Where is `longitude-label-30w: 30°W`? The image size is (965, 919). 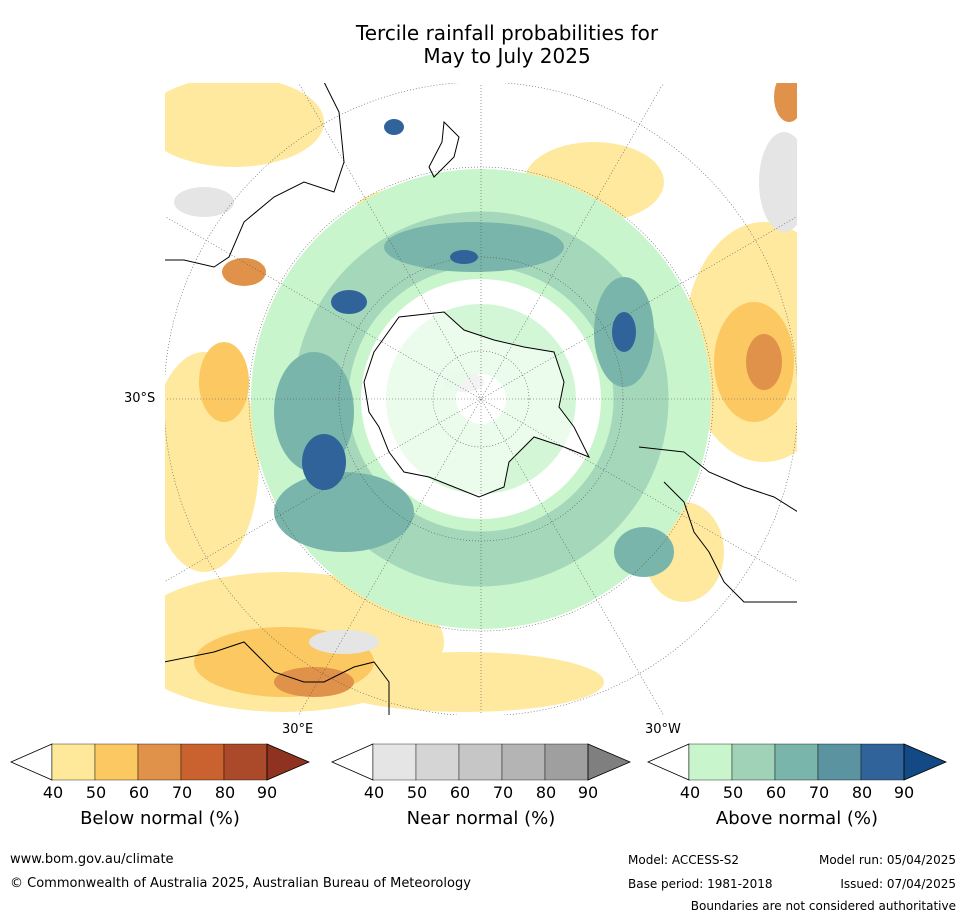 longitude-label-30w: 30°W is located at coordinates (663, 729).